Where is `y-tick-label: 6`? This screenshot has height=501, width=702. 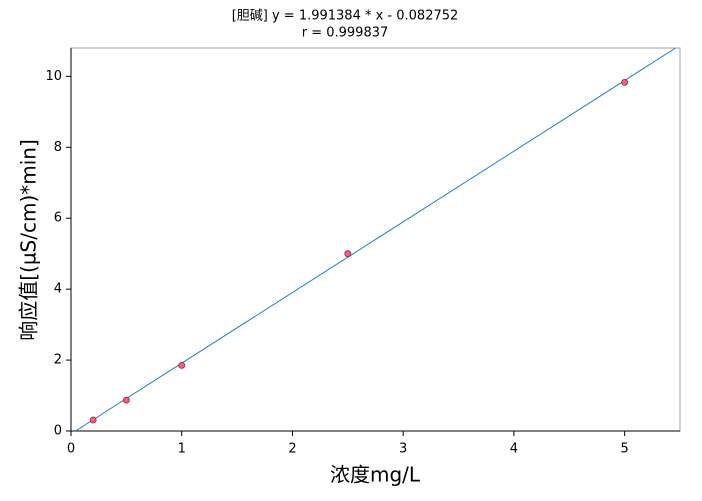
y-tick-label: 6 is located at coordinates (58, 218).